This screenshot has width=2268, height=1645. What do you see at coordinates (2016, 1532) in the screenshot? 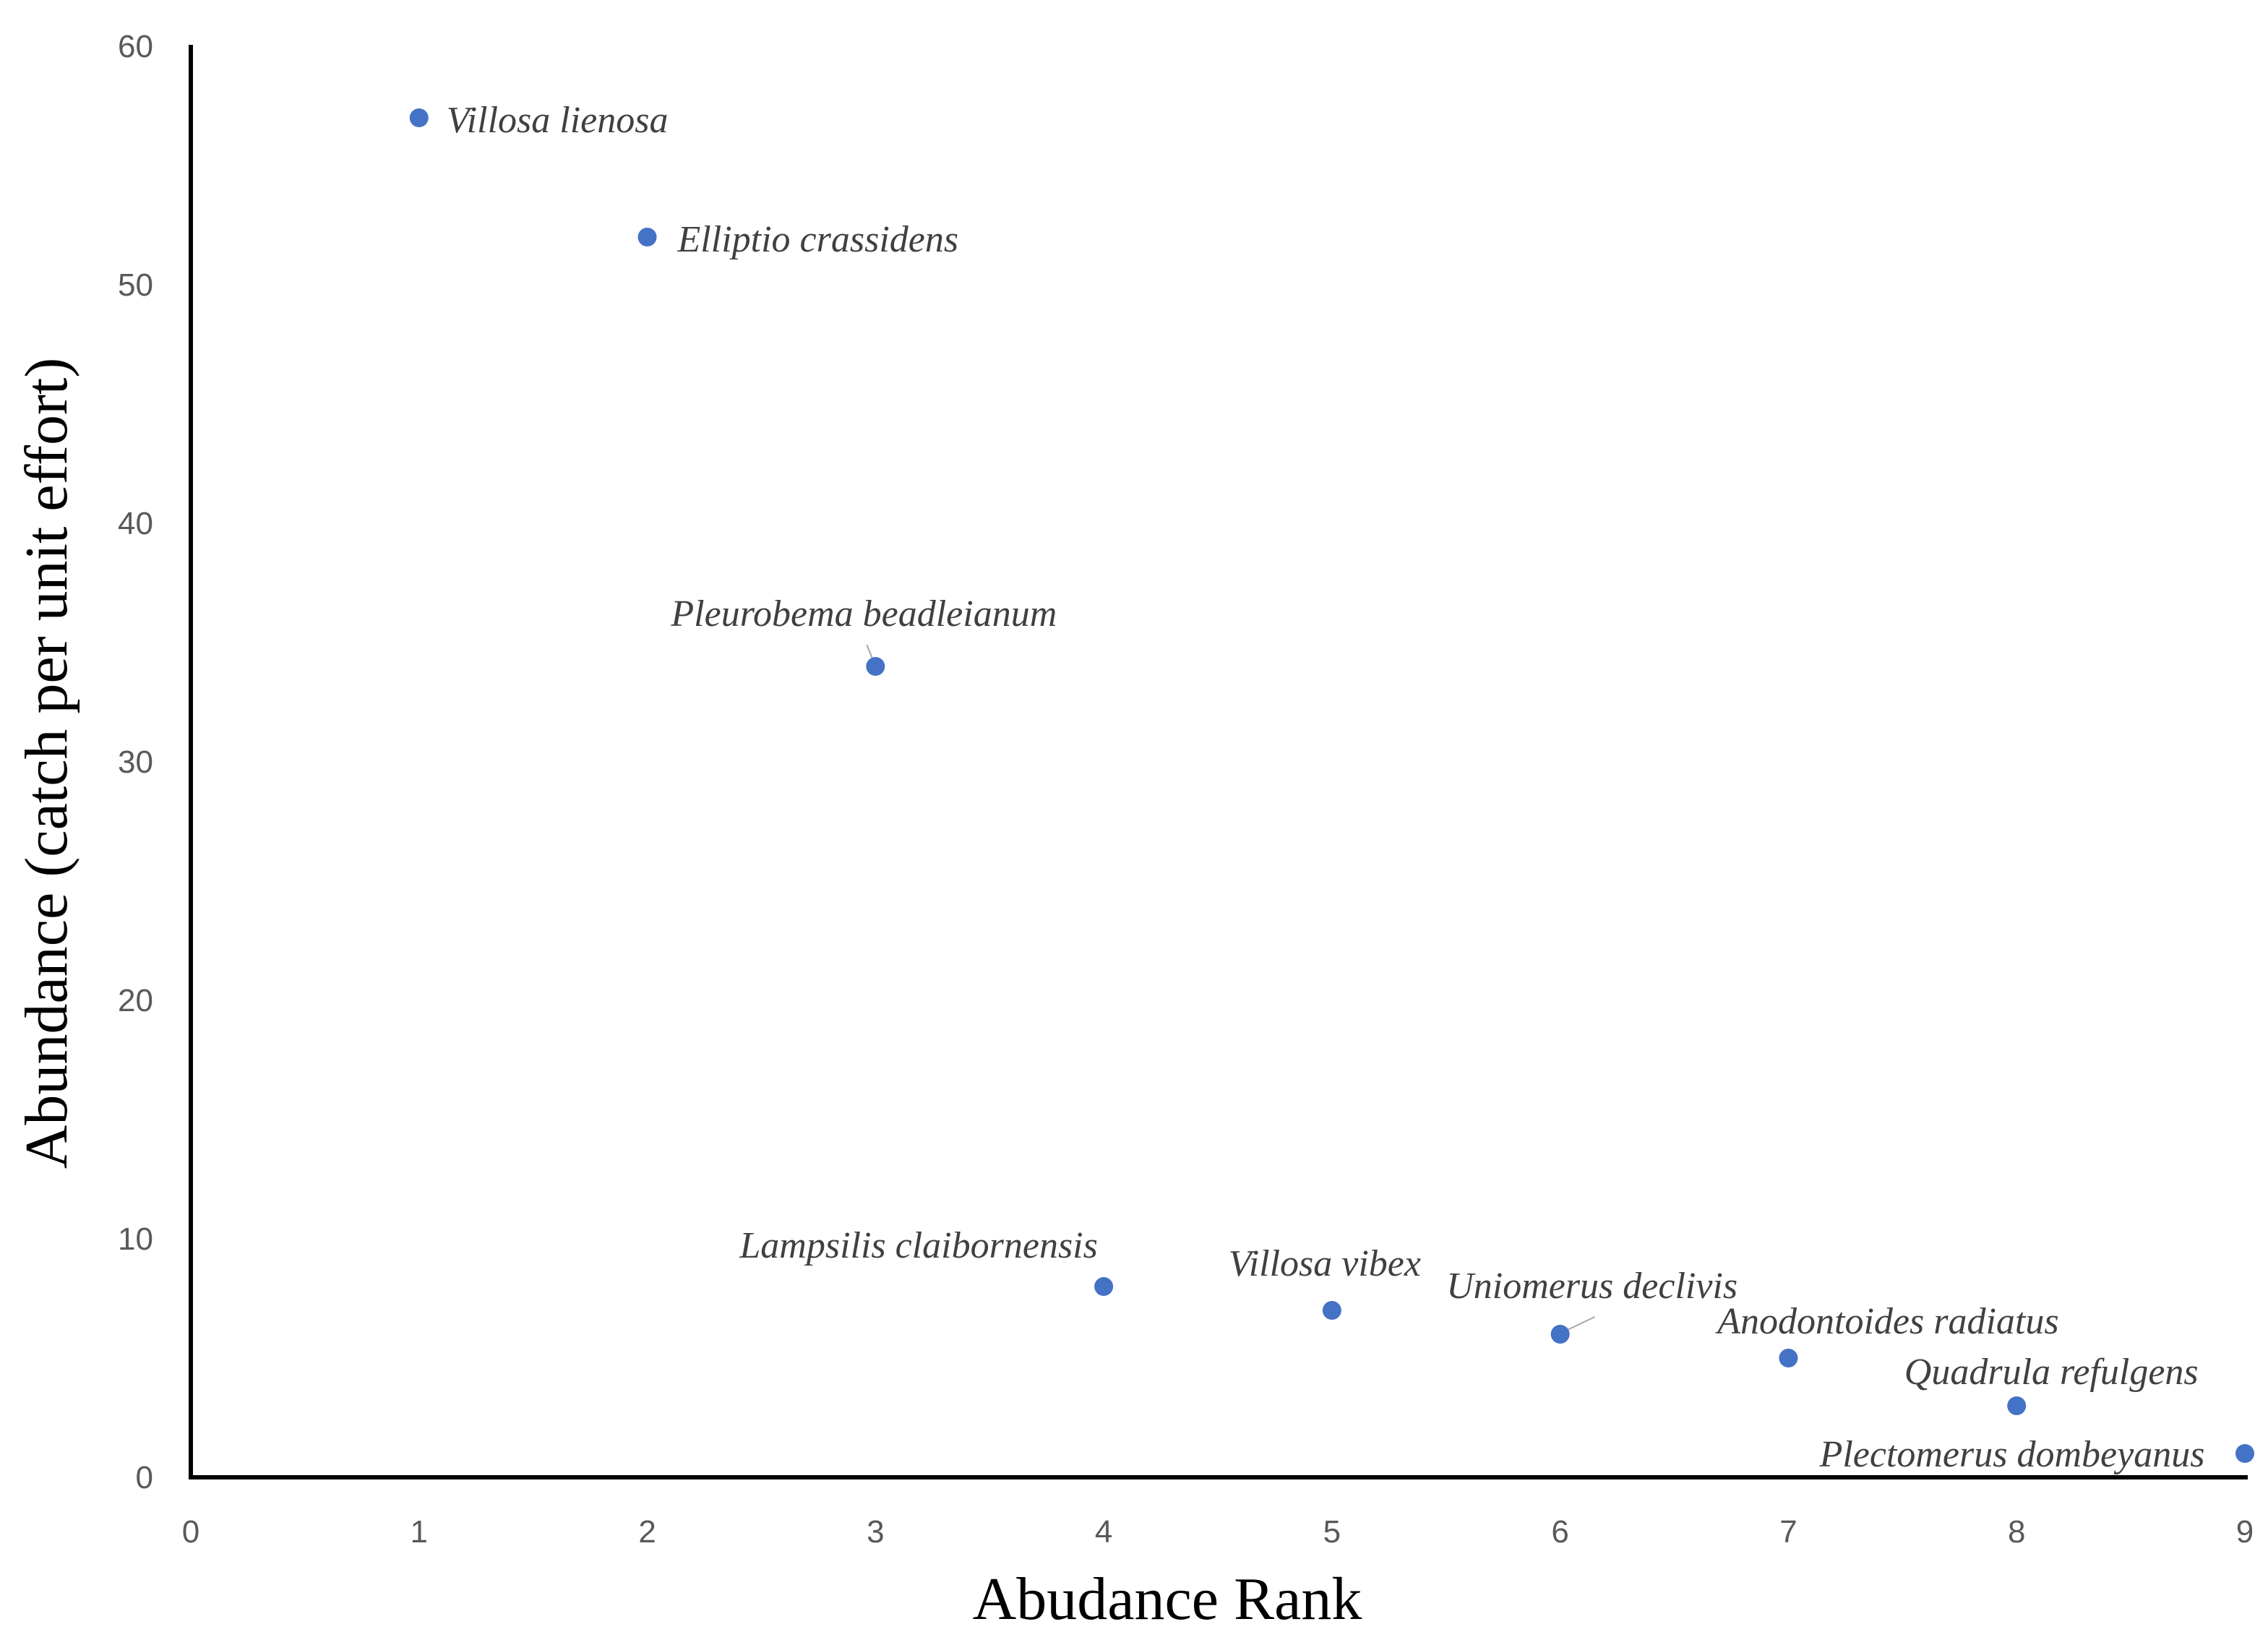
I see `x-tick-label: 8` at bounding box center [2016, 1532].